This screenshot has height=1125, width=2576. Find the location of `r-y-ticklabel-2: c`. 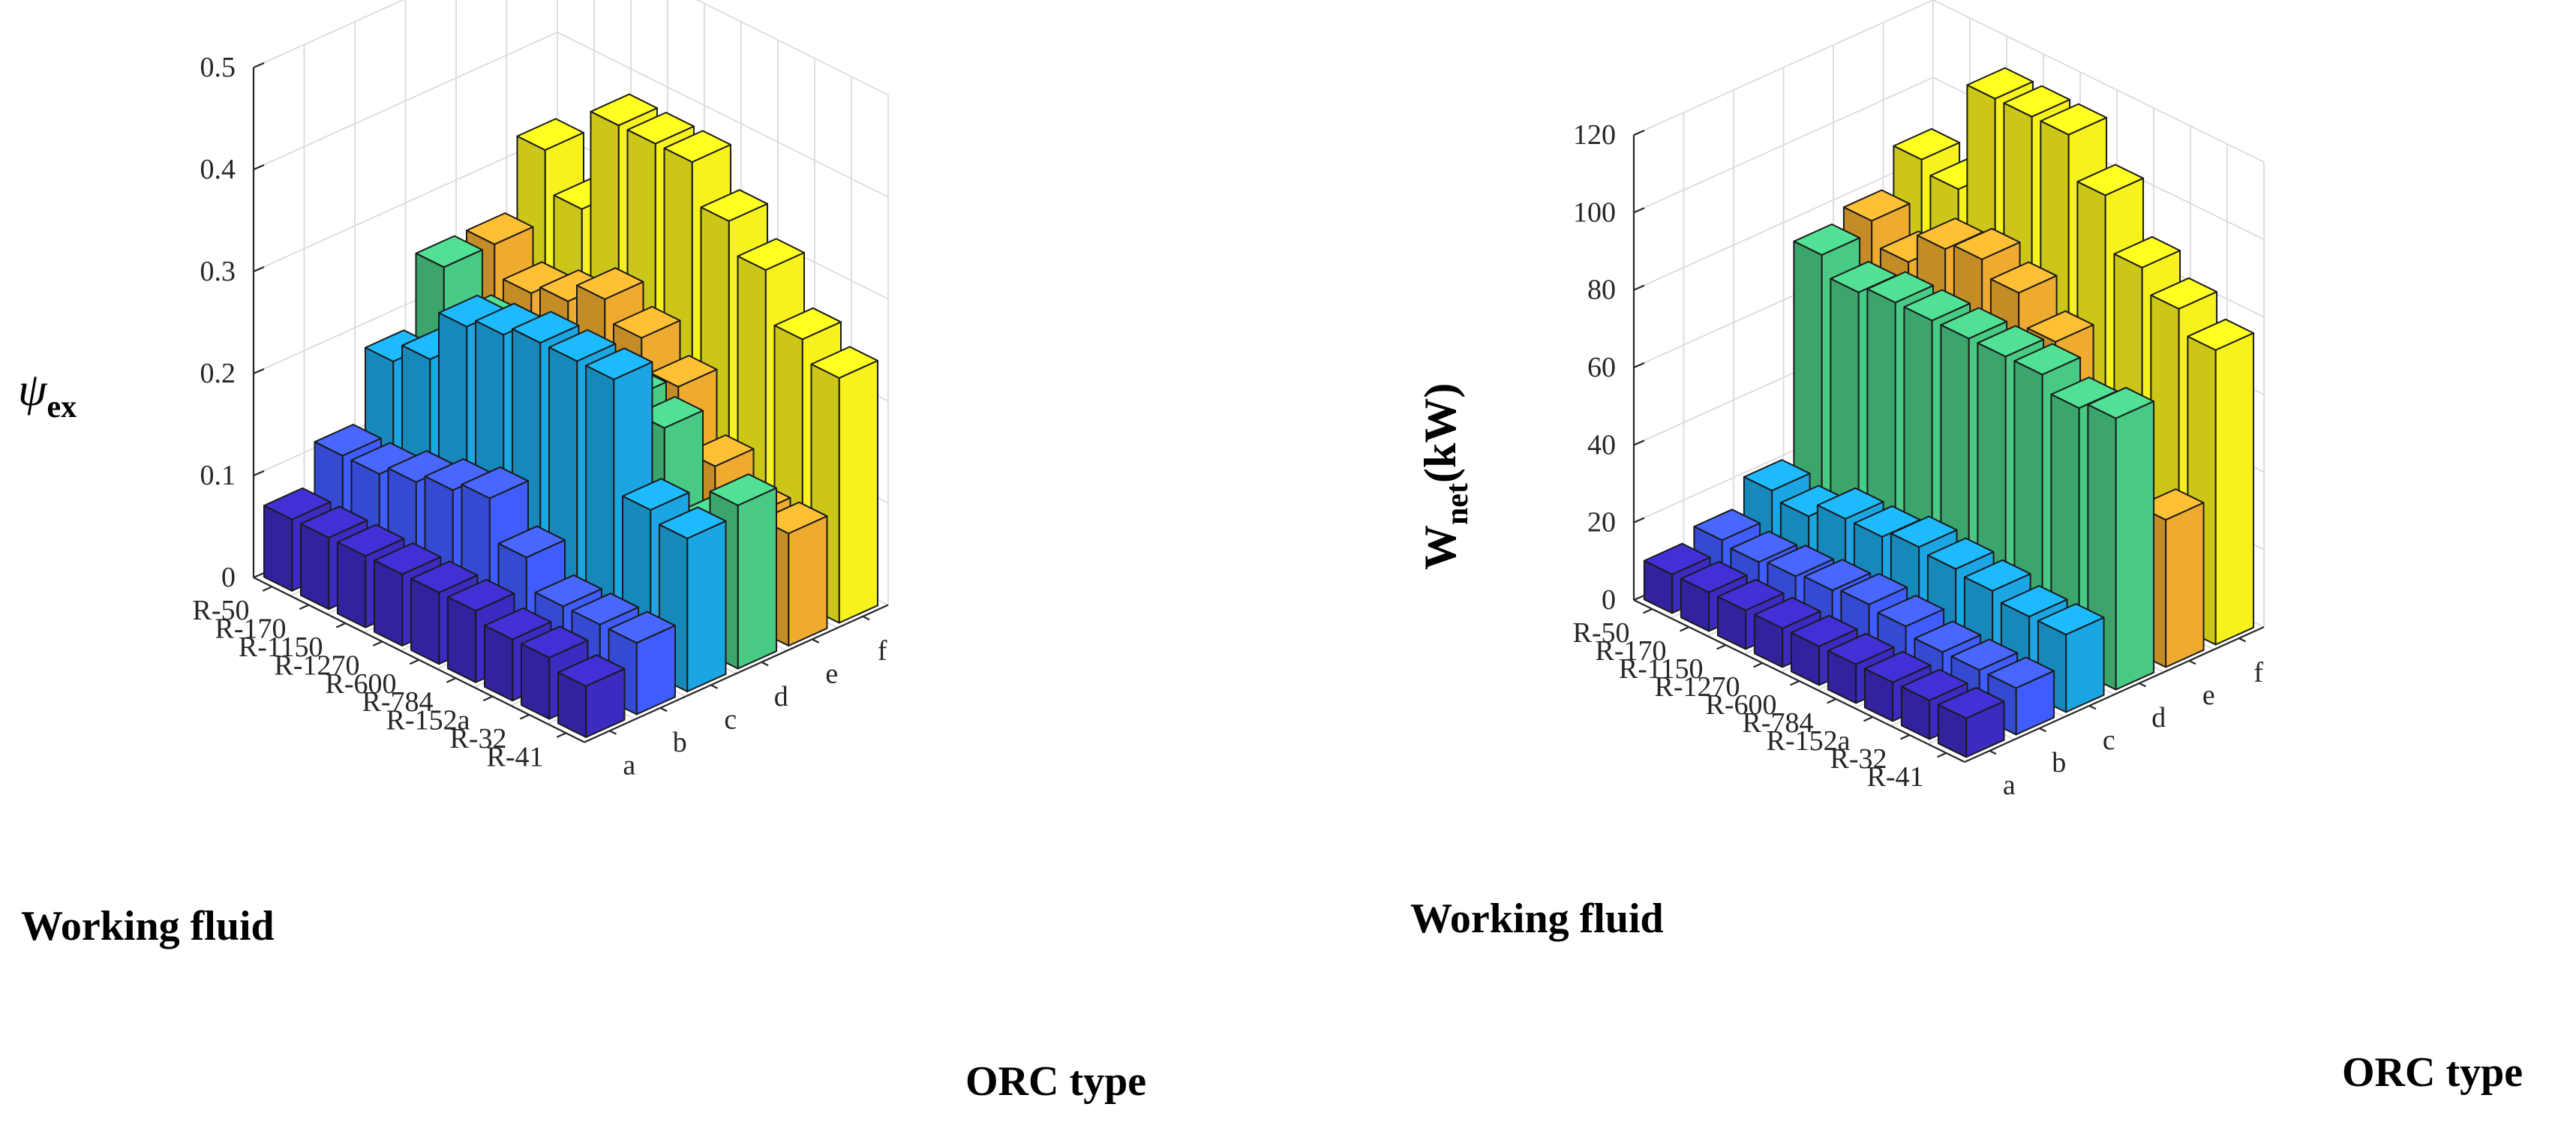

r-y-ticklabel-2: c is located at coordinates (2109, 740).